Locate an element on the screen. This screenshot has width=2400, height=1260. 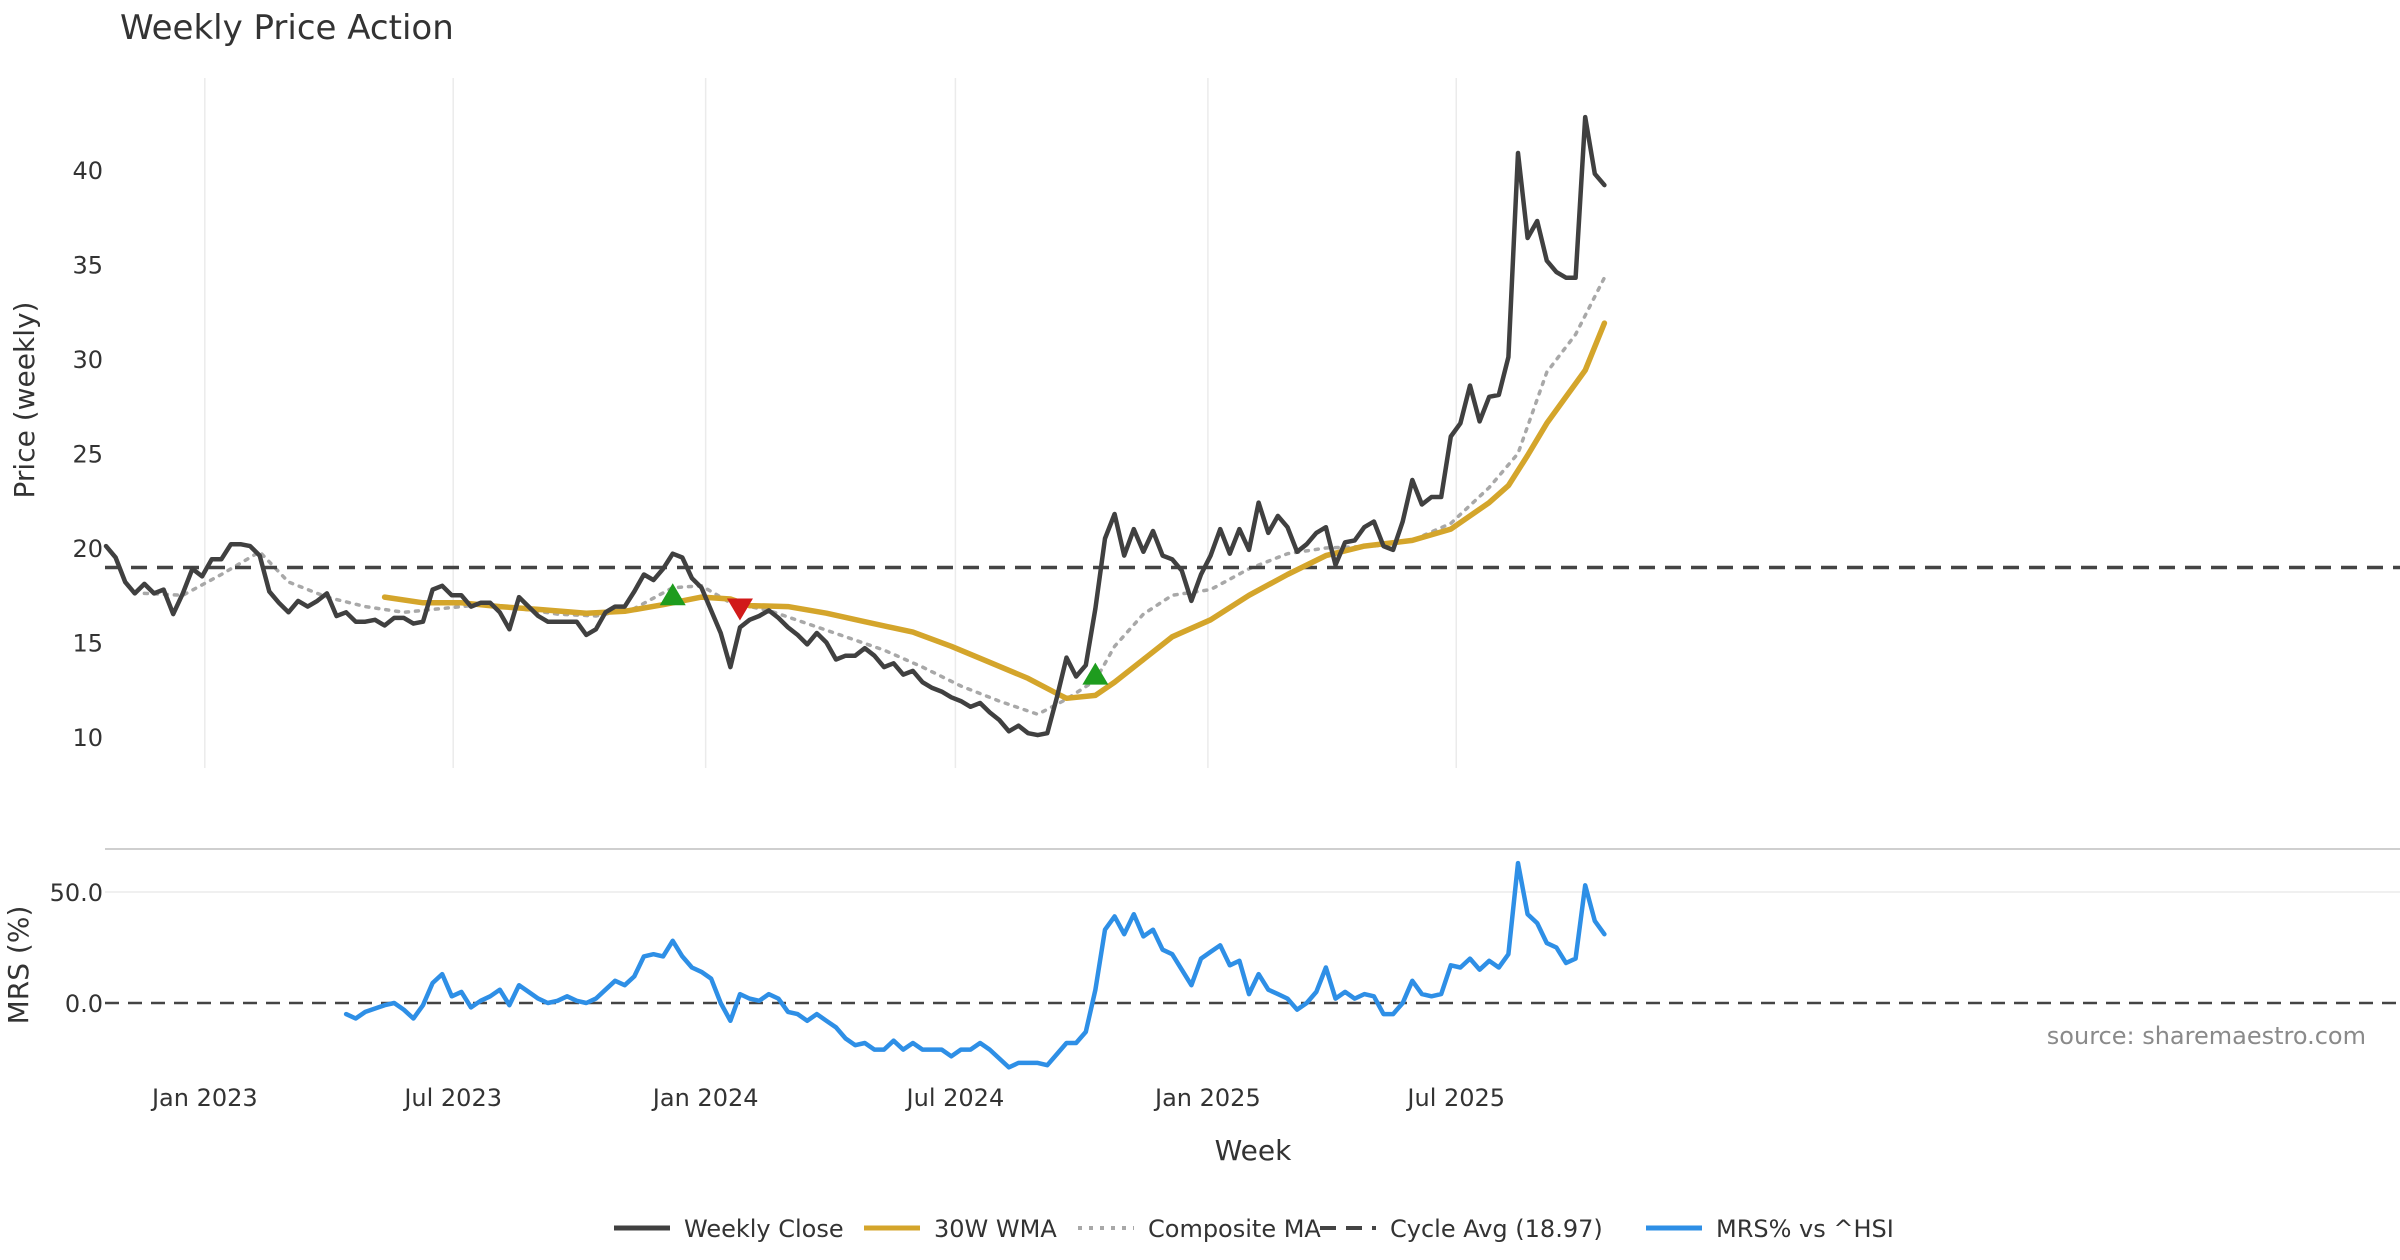
price-y-tick-label: 20 is located at coordinates (87, 549).